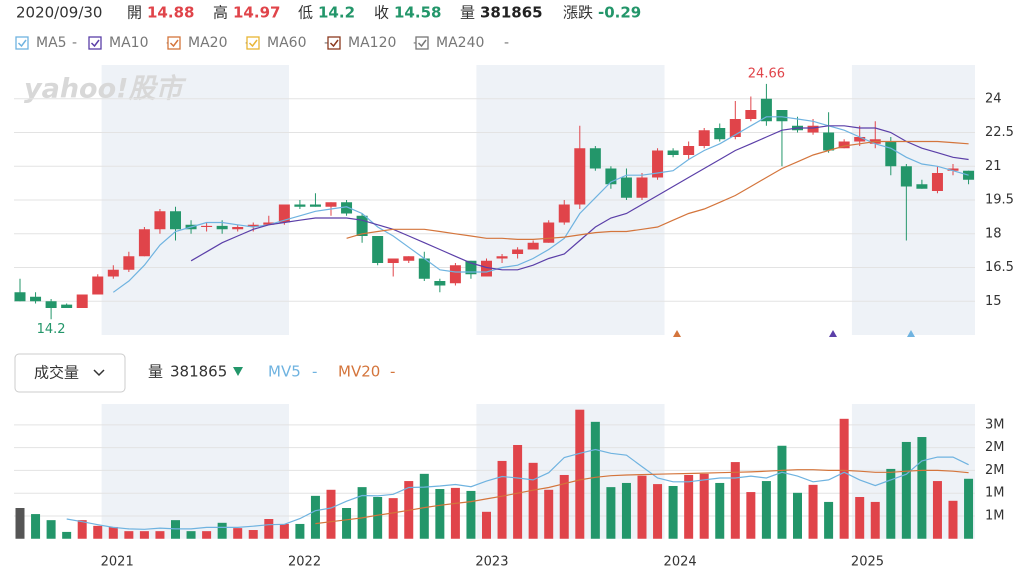 This screenshot has height=577, width=1020. Describe the element at coordinates (59, 13) in the screenshot. I see `info-date: 2020/09/30` at that location.